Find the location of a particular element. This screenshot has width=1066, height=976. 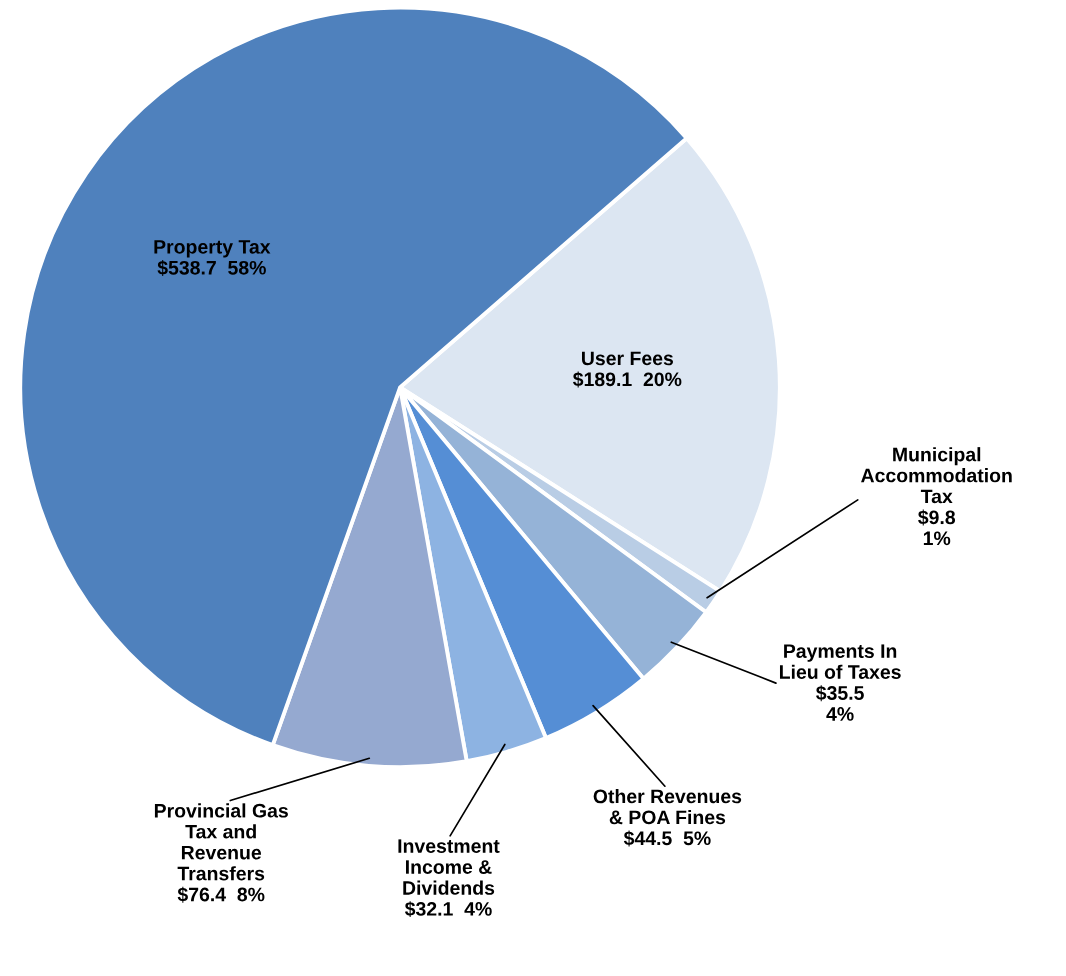

data-label: $32.1 4% is located at coordinates (448, 909).